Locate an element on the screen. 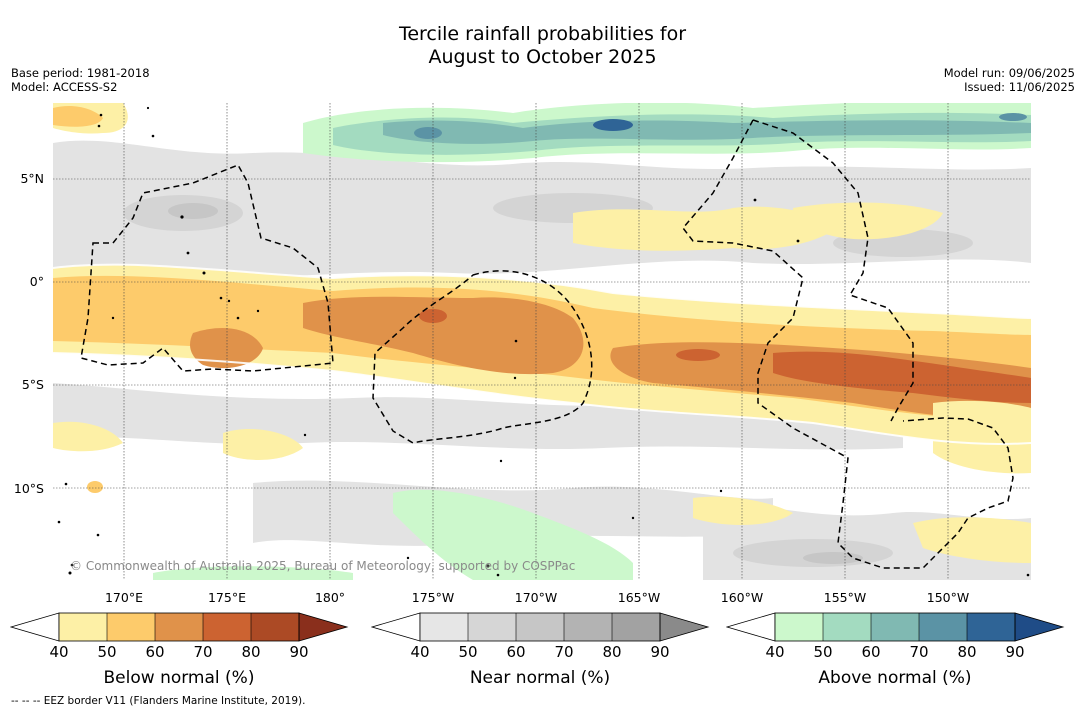 The width and height of the screenshot is (1085, 713). map-title-line2: August to October 2025 is located at coordinates (542, 57).